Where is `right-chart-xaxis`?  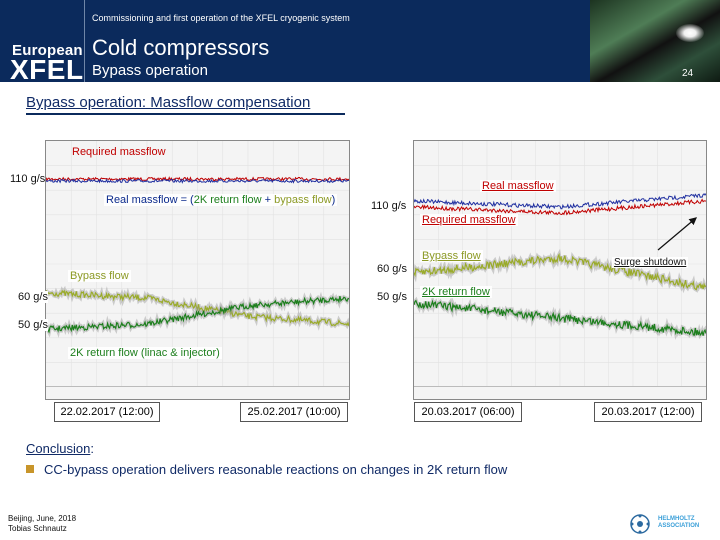
right-chart-xaxis is located at coordinates (560, 392).